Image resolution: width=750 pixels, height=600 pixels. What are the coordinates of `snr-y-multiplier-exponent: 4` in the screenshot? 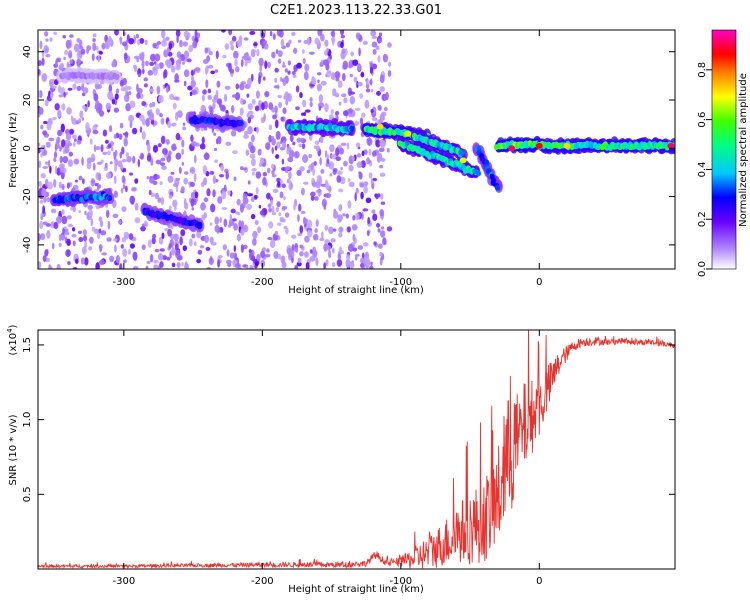 It's located at (10, 330).